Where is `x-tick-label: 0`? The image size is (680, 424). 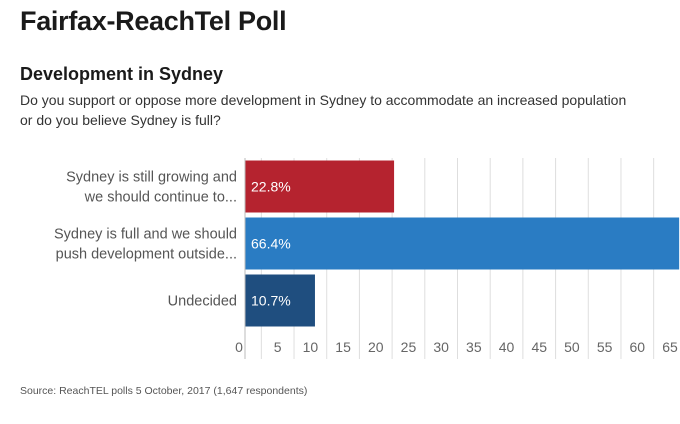
x-tick-label: 0 is located at coordinates (239, 347).